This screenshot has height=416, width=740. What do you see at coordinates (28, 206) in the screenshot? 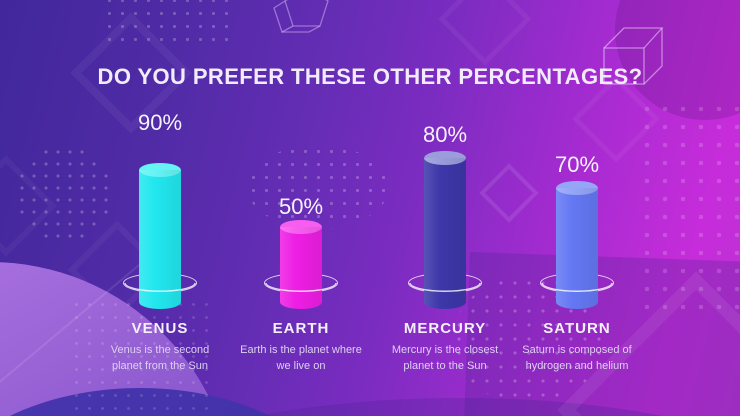
I see `diamond-outline` at bounding box center [28, 206].